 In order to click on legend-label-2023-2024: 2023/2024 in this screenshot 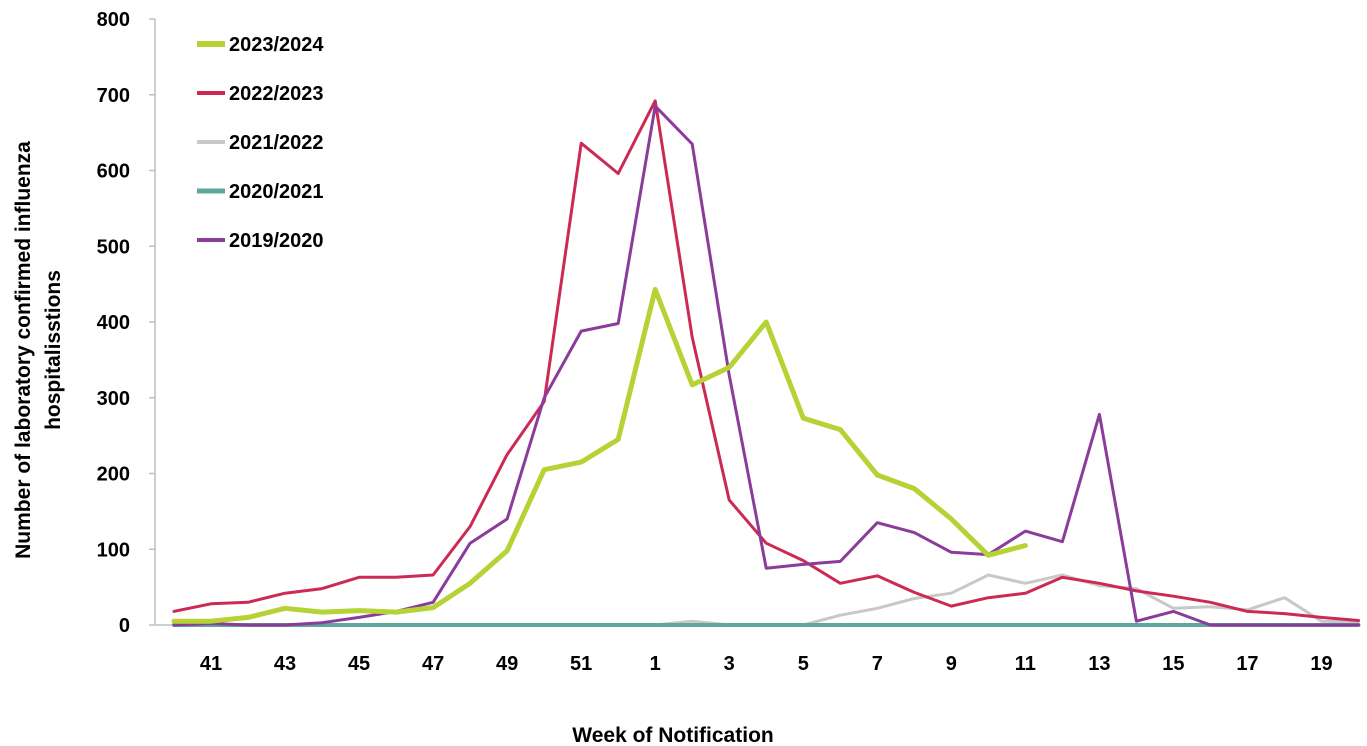, I will do `click(276, 45)`.